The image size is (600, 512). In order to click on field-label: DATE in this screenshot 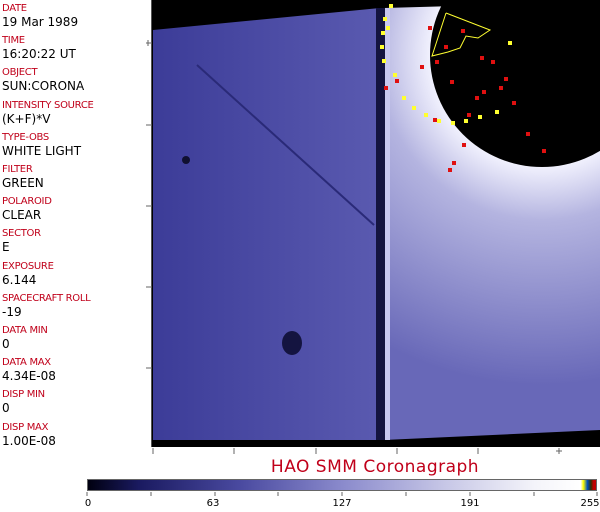, I will do `click(14, 8)`.